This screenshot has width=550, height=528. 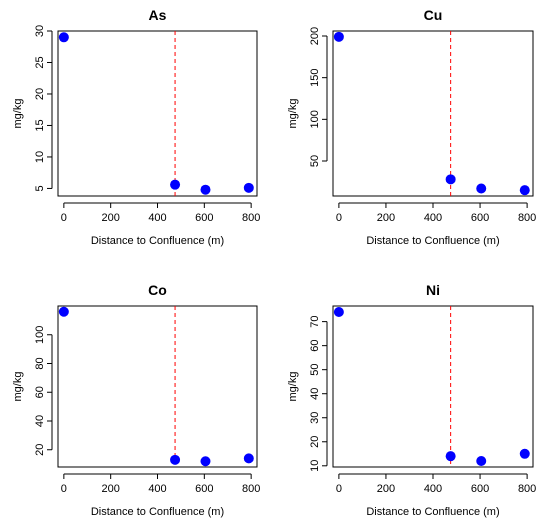 What do you see at coordinates (157, 290) in the screenshot?
I see `panel-title: Co` at bounding box center [157, 290].